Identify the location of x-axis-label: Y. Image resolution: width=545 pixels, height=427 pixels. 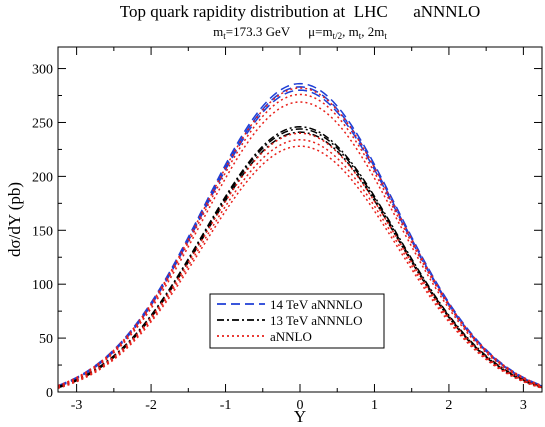
(300, 416).